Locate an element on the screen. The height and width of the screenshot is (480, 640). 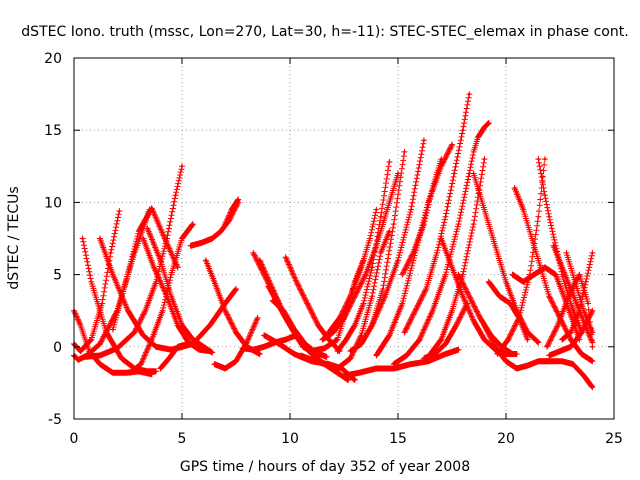
y-tick-label: -5 is located at coordinates (55, 420).